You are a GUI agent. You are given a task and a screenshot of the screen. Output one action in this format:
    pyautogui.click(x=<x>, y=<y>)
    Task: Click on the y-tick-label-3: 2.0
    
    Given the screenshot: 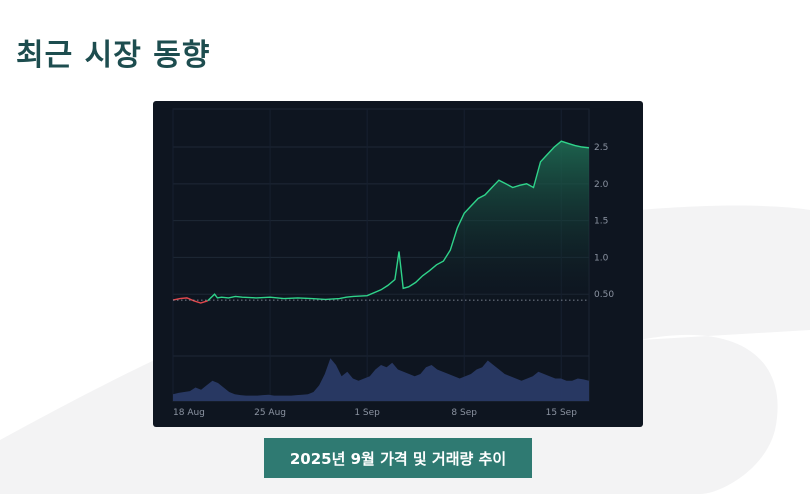 What is the action you would take?
    pyautogui.click(x=601, y=185)
    